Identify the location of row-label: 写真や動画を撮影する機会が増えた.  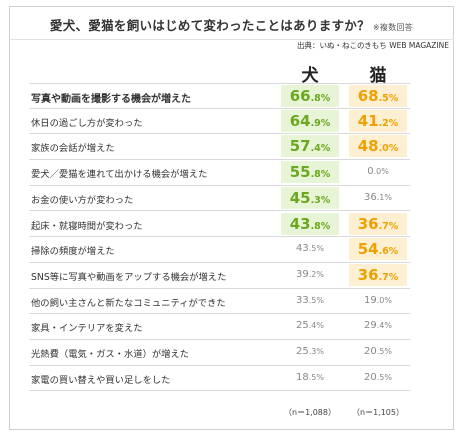
(111, 99).